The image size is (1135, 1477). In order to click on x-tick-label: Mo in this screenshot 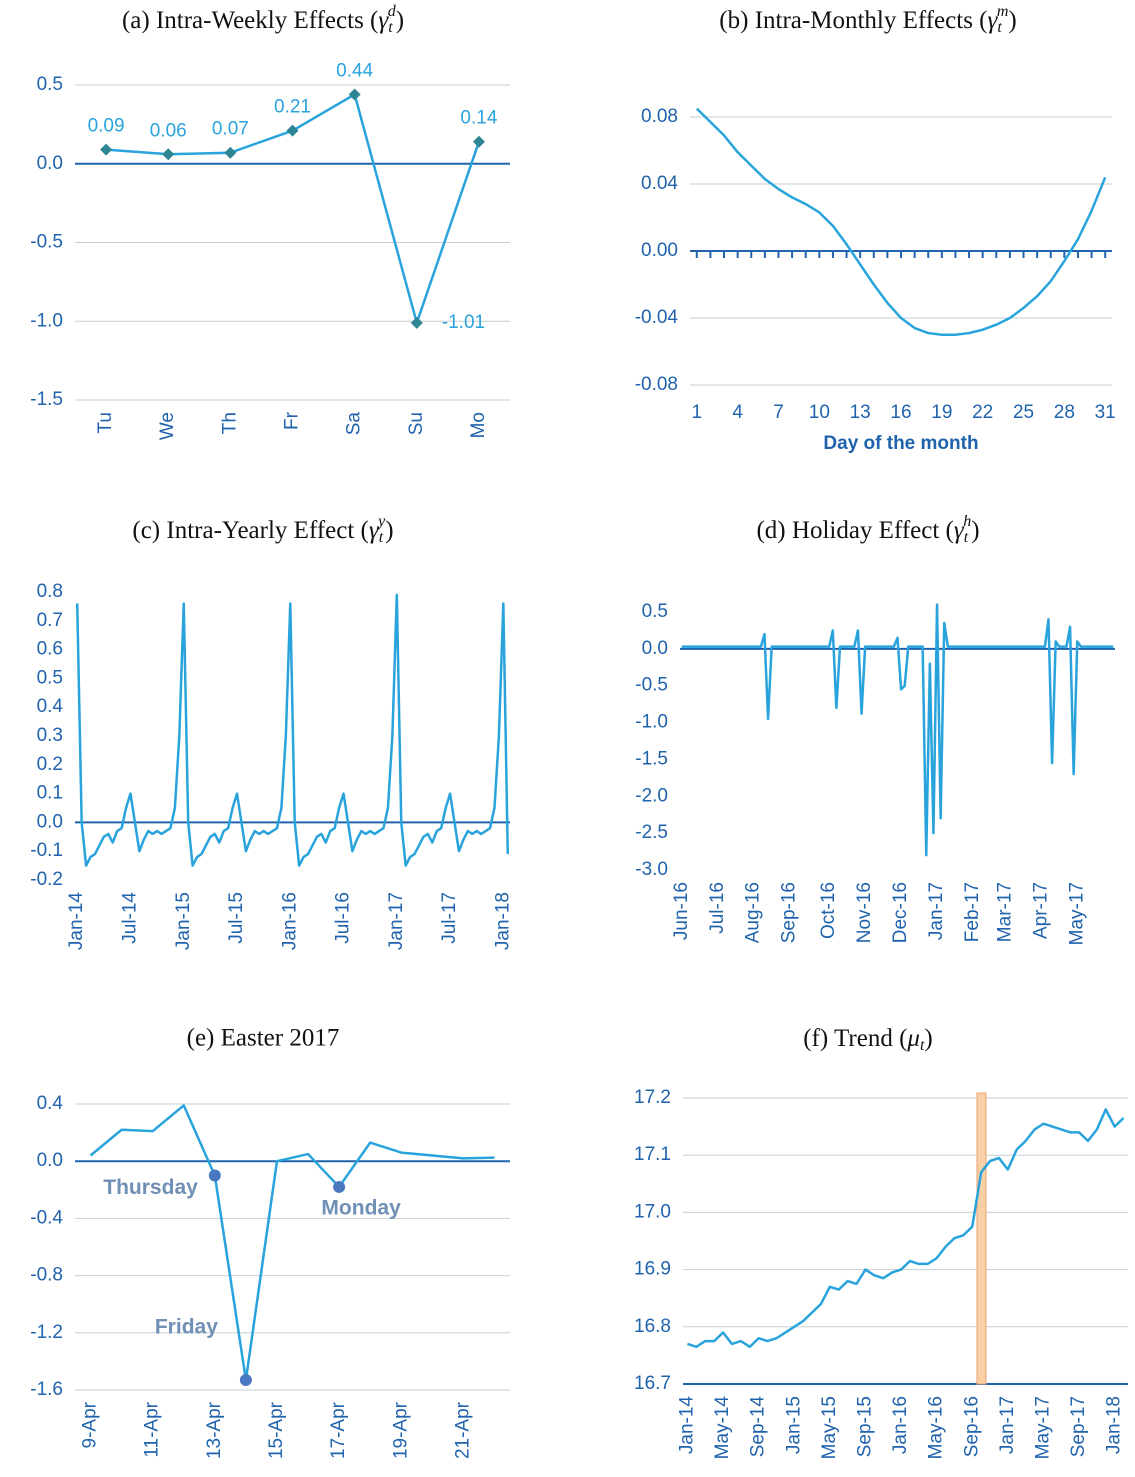, I will do `click(478, 425)`.